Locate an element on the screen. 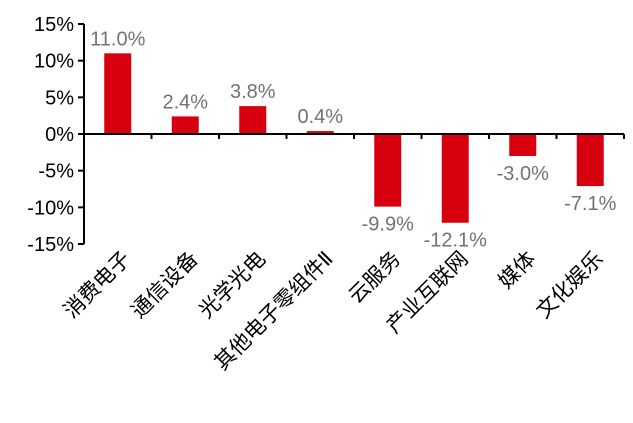 The width and height of the screenshot is (633, 423). data-label: 3.8% is located at coordinates (253, 92).